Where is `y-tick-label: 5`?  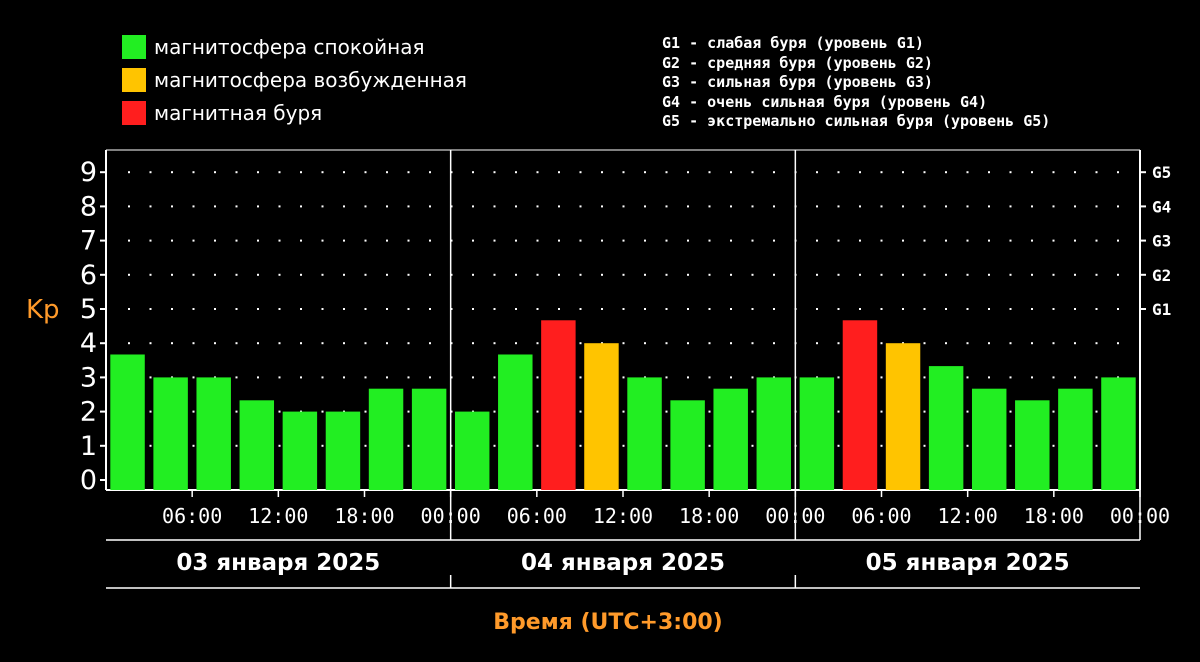
y-tick-label: 5 is located at coordinates (88, 309).